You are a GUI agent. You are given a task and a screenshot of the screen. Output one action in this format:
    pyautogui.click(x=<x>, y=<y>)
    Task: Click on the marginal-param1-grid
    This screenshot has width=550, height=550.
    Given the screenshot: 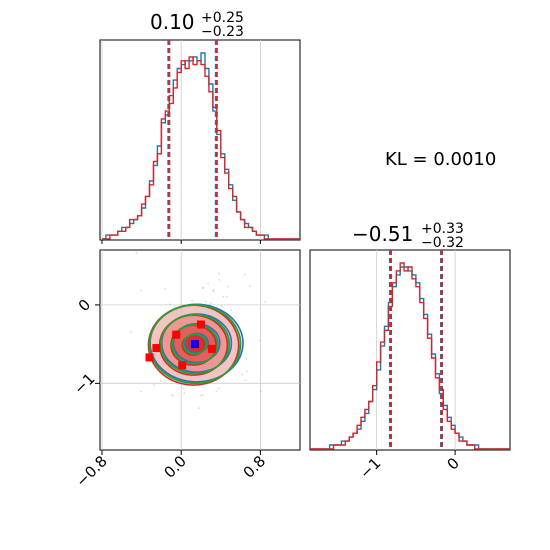 What is the action you would take?
    pyautogui.click(x=181, y=140)
    